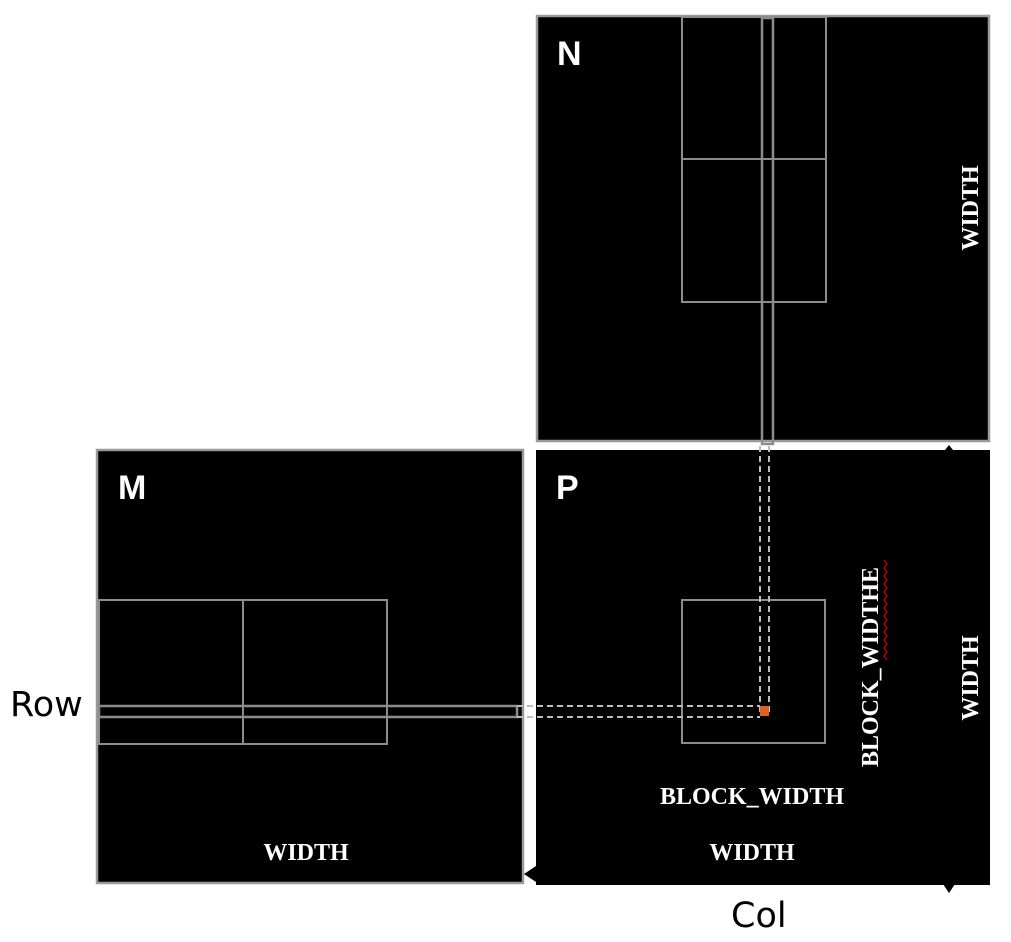  What do you see at coordinates (315, 672) in the screenshot?
I see `matrix-m-tile-right` at bounding box center [315, 672].